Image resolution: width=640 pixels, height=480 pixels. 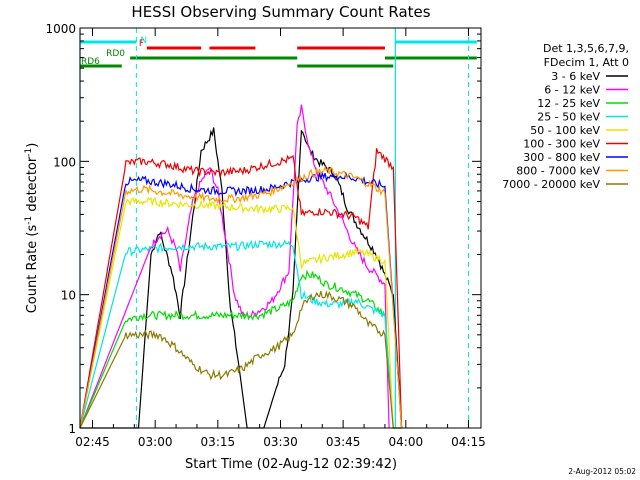 I want to click on y-label-part2: detector, so click(x=32, y=186).